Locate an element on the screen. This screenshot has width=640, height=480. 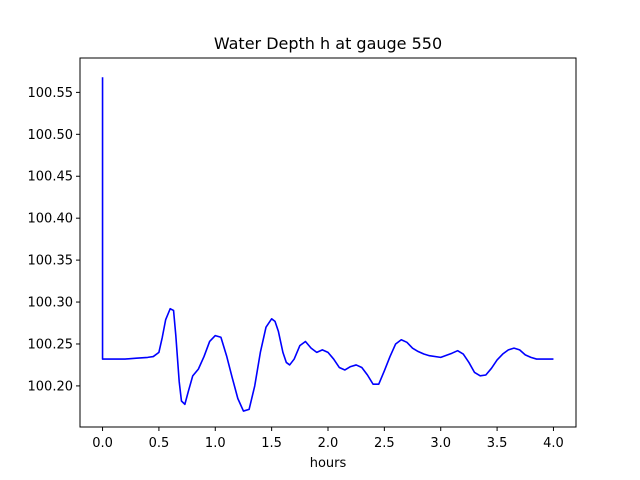
y-tick-label: 100.50 is located at coordinates (51, 135).